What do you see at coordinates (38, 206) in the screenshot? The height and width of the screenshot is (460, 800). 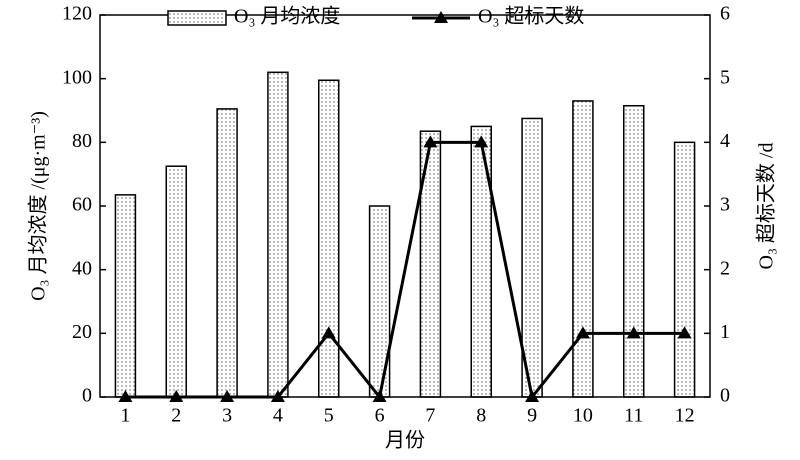 I see `y-axis-title: O₃ 月均浓度 /(μg·m⁻³)` at bounding box center [38, 206].